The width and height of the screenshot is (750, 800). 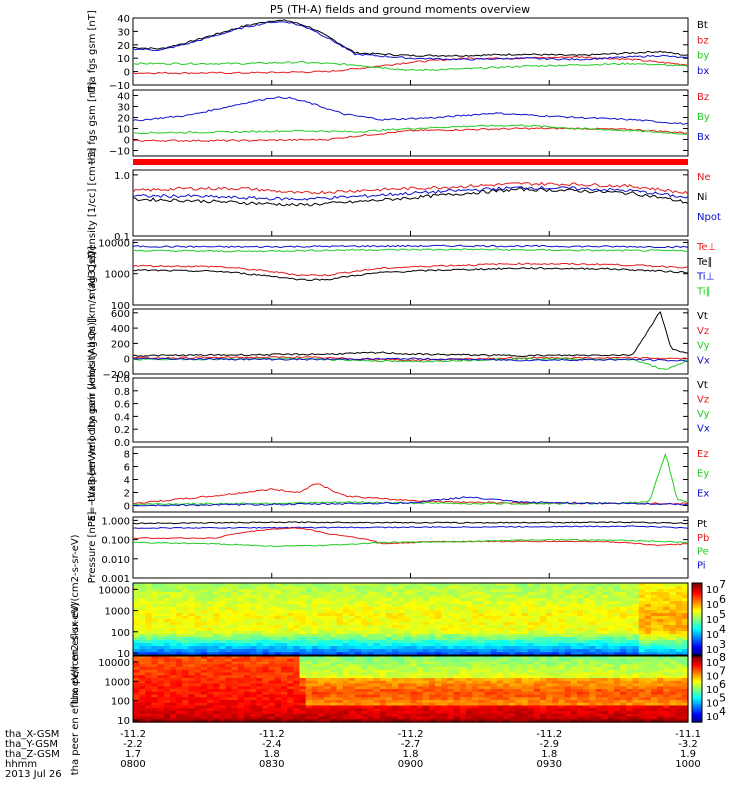 I want to click on legend-entry: by, so click(x=703, y=56).